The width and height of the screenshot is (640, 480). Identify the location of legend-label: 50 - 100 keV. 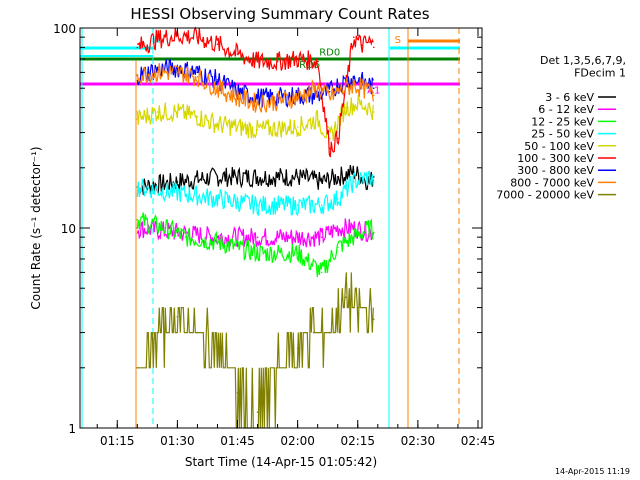
(559, 146).